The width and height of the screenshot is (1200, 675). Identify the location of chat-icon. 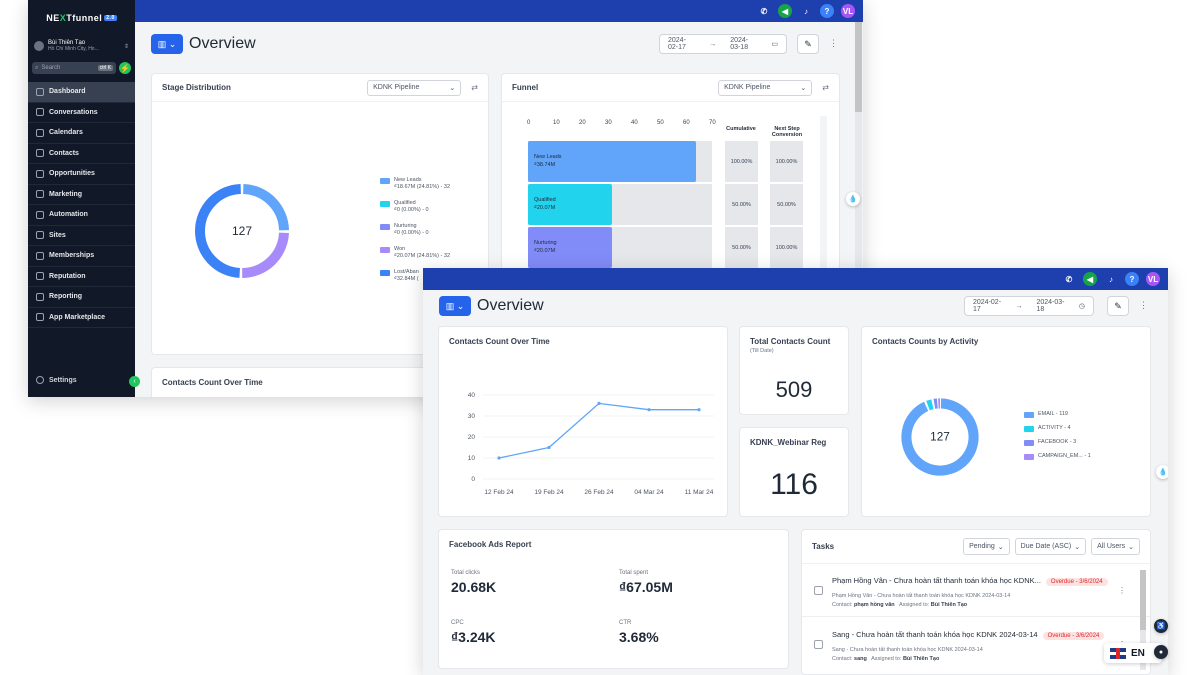
(40, 112).